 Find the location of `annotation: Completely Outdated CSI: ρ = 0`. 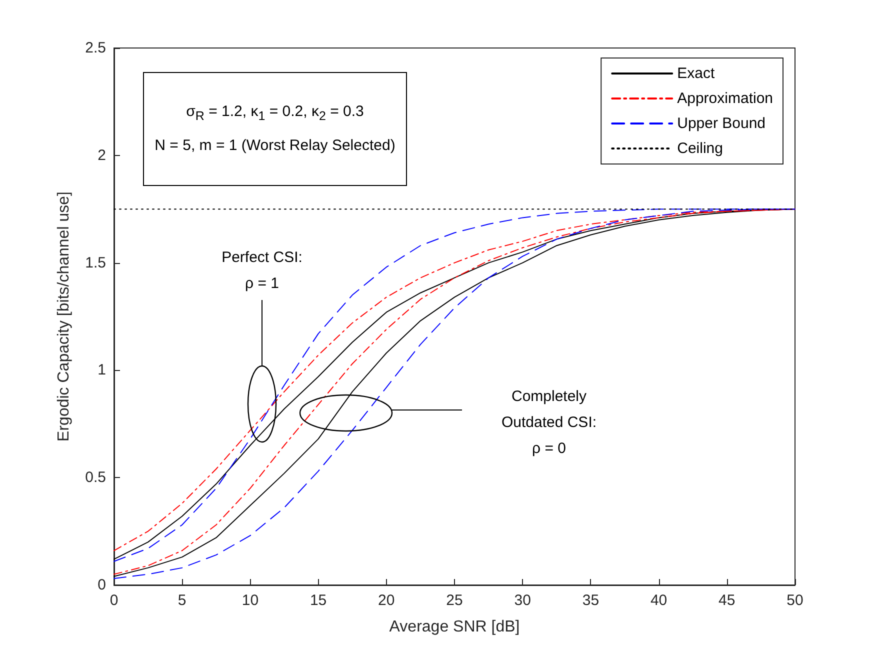

annotation: Completely Outdated CSI: ρ = 0 is located at coordinates (549, 423).